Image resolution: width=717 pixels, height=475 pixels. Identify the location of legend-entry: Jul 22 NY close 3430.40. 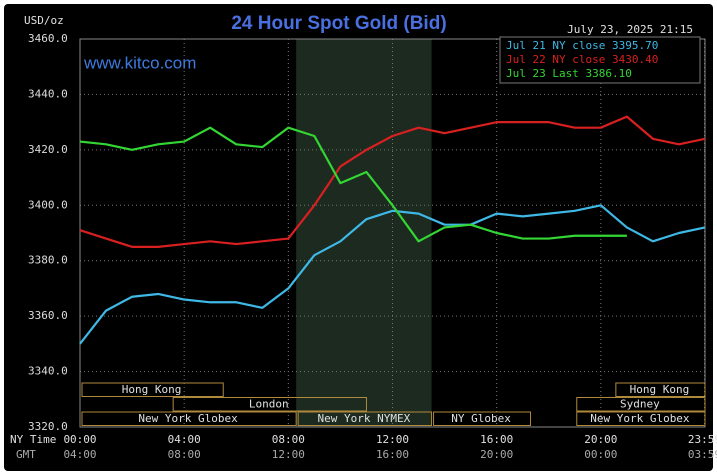
(582, 59).